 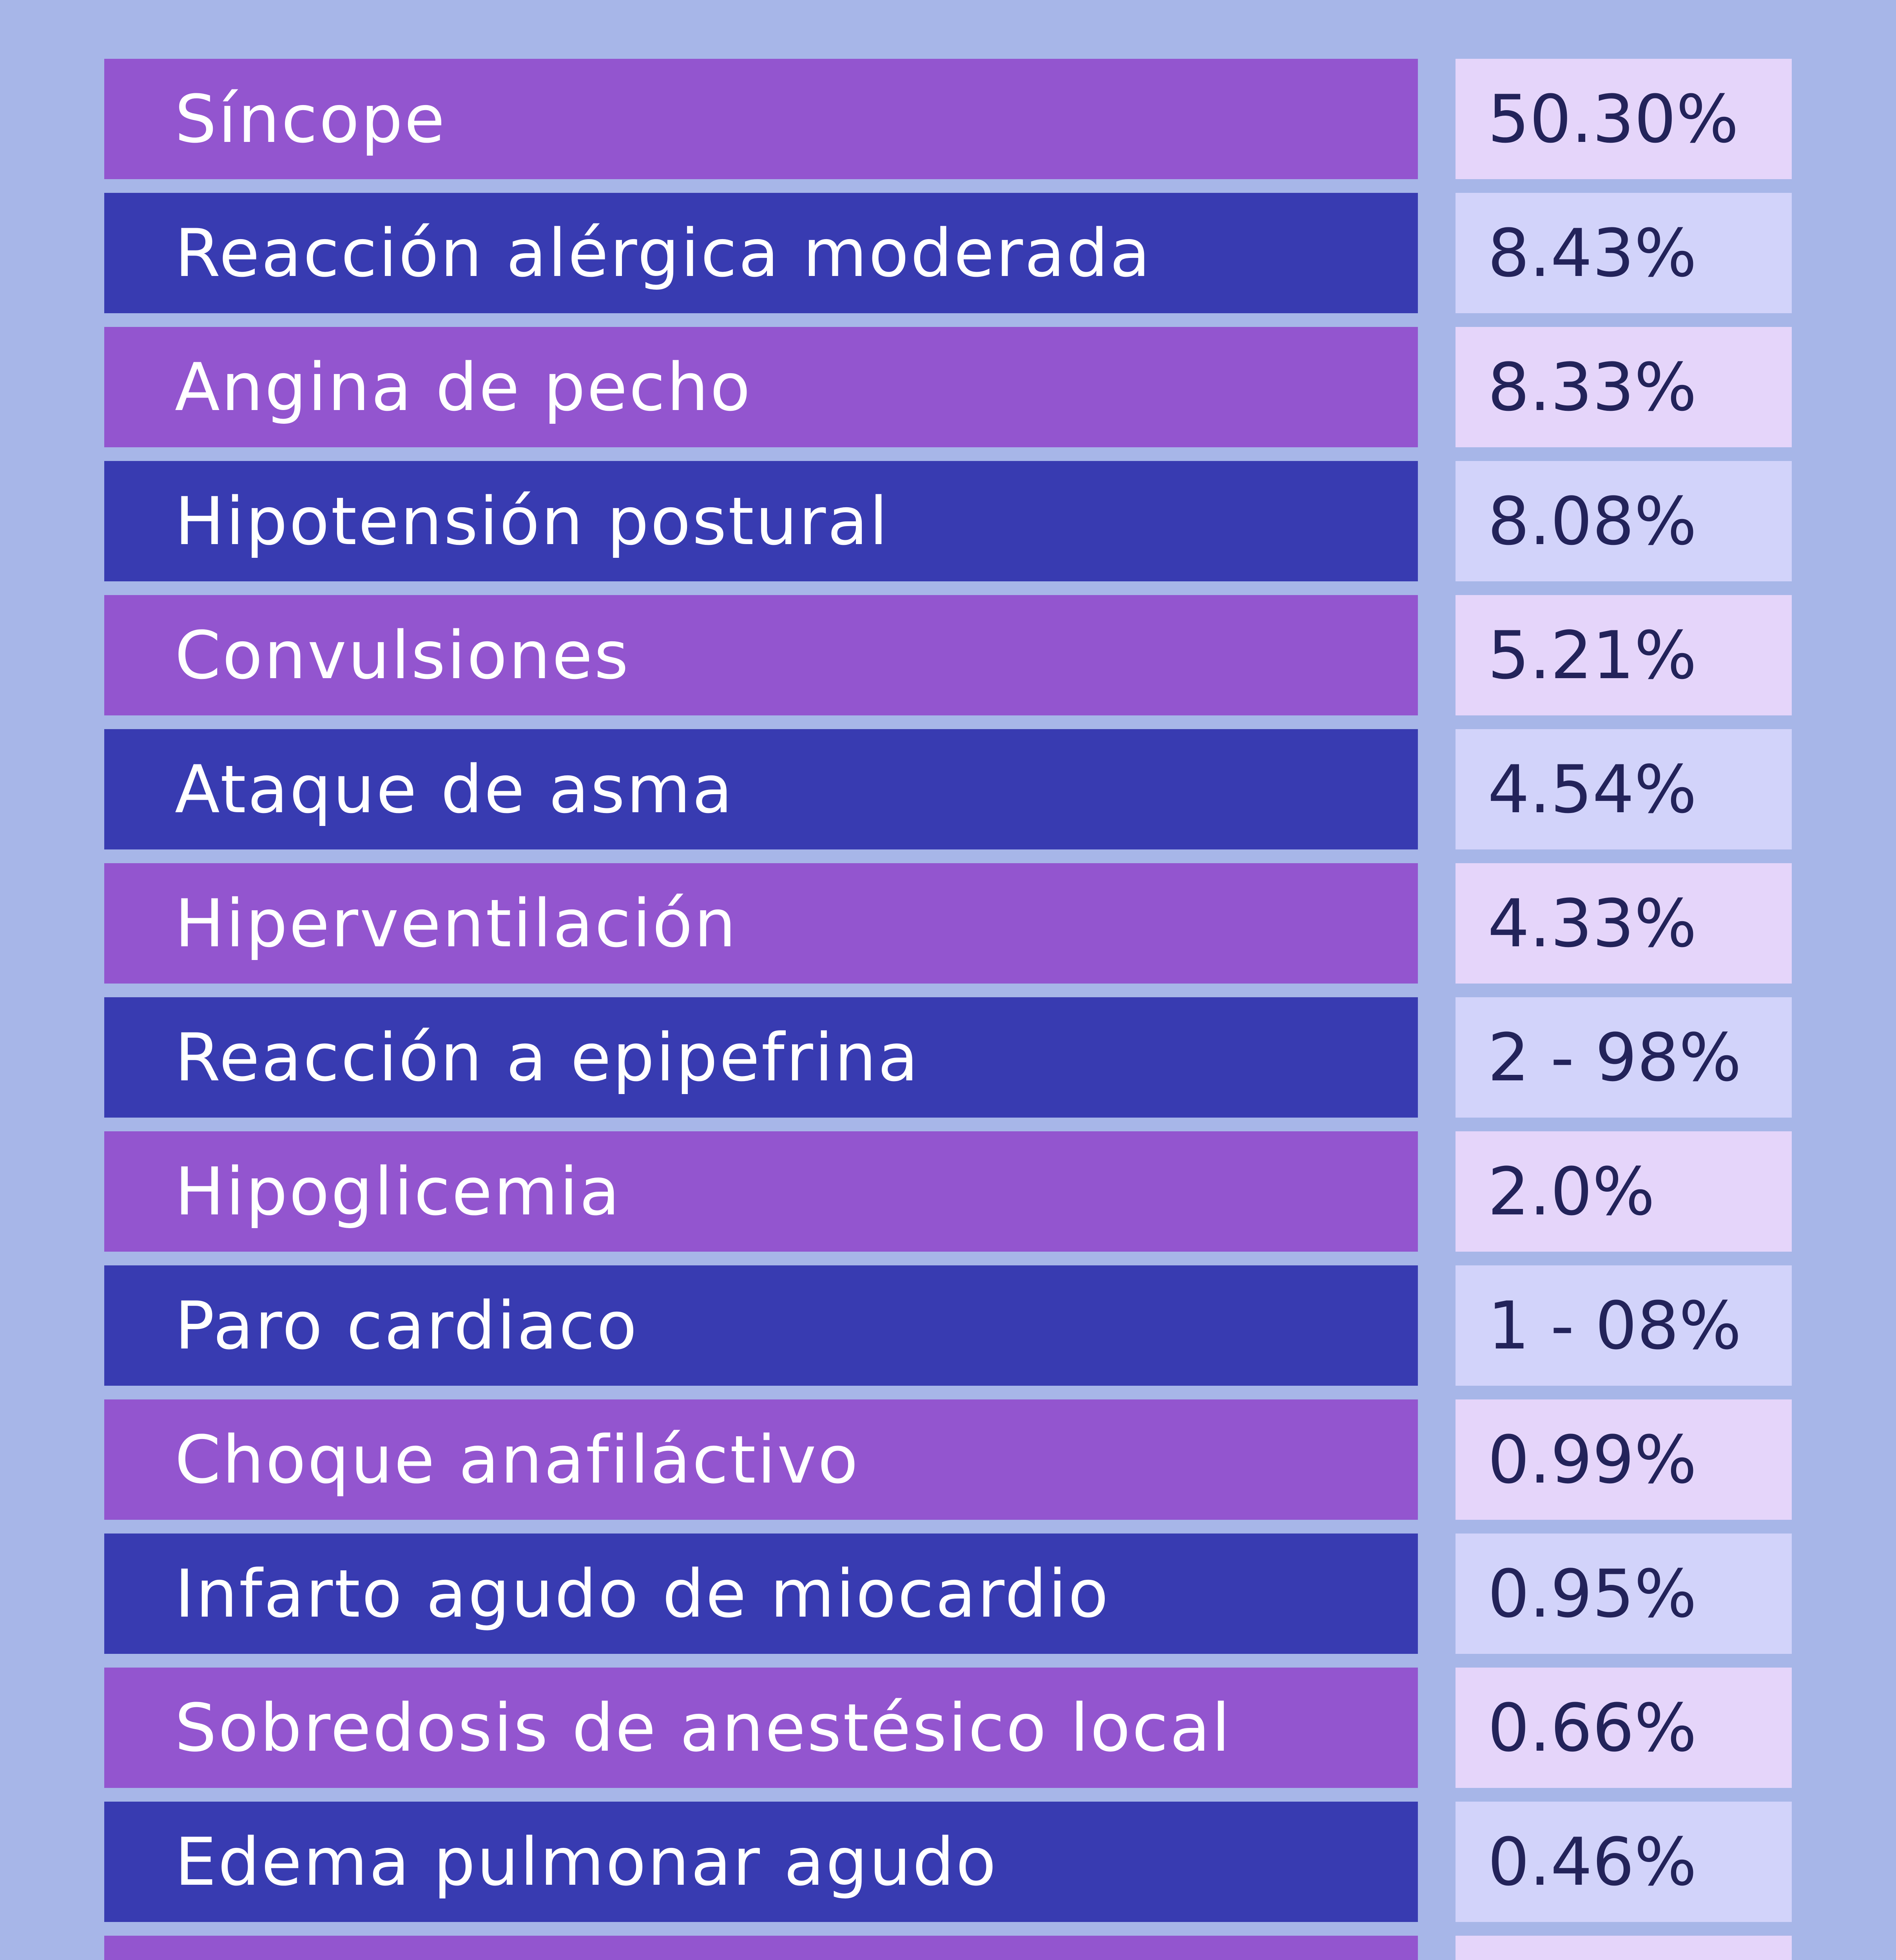 I want to click on emergency-name-cell: Hiperventilación, so click(x=761, y=923).